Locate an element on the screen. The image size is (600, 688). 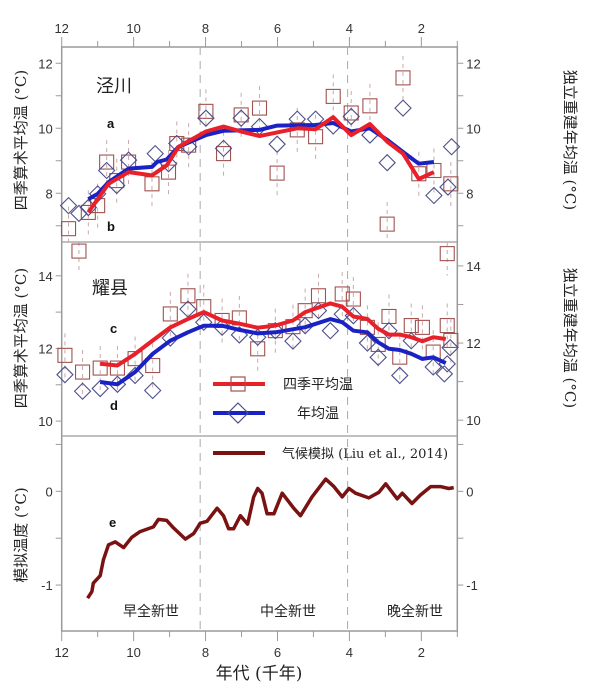
x-tick-label-top: 4 is located at coordinates (349, 28).